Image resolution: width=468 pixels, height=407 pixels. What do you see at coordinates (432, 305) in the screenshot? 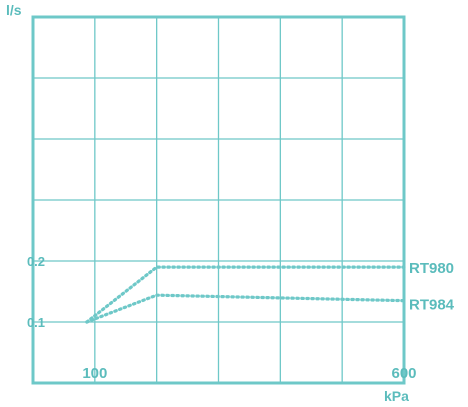
I see `series-label-rt984: RT984` at bounding box center [432, 305].